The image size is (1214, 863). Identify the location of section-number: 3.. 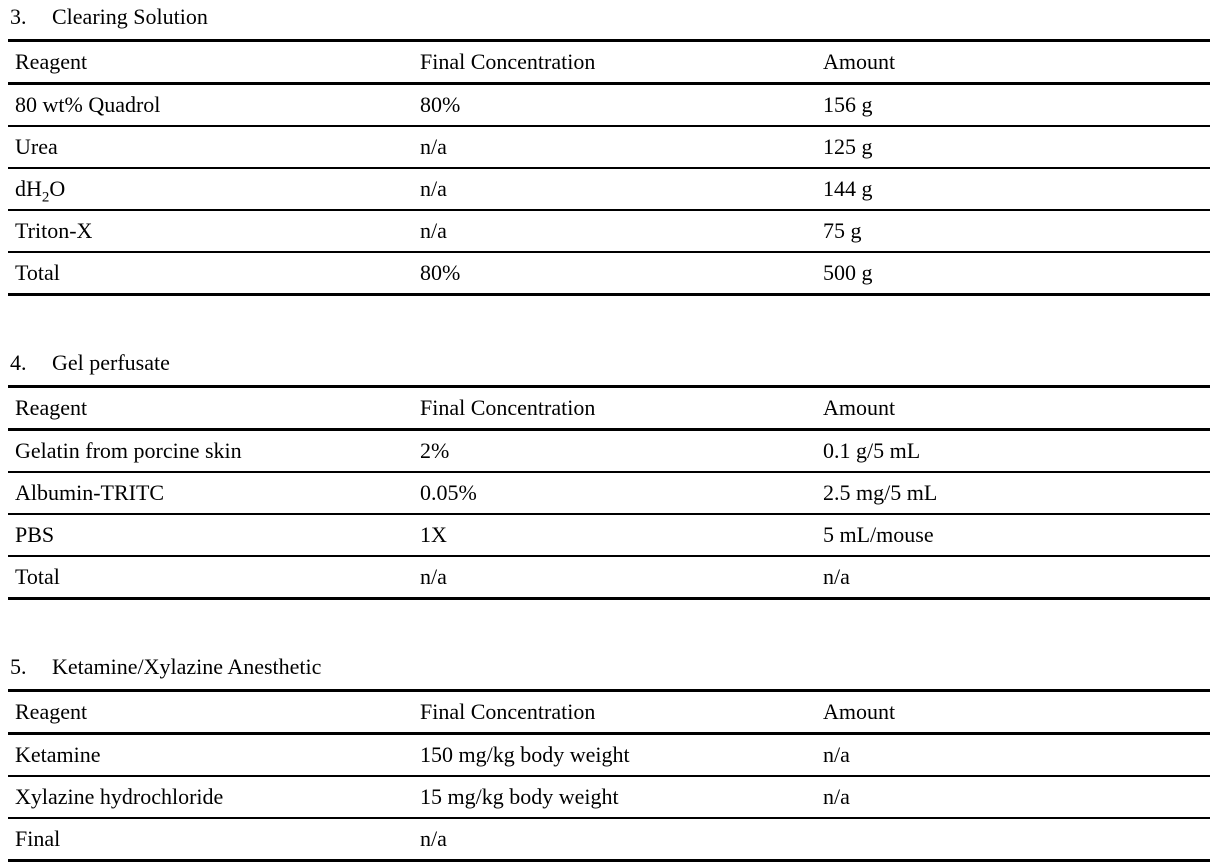
(18, 16).